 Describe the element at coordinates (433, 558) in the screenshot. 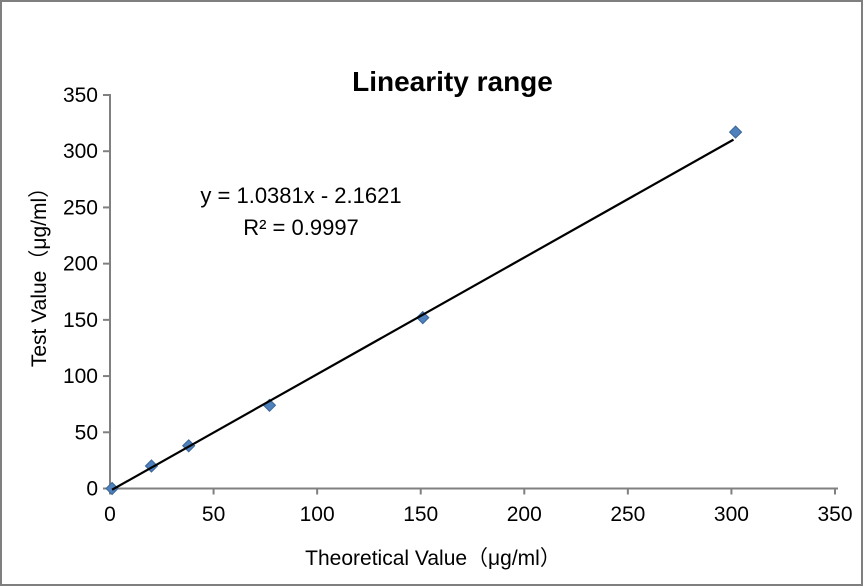

I see `x-axis-title: Theoretical Value（μg/ml）` at that location.